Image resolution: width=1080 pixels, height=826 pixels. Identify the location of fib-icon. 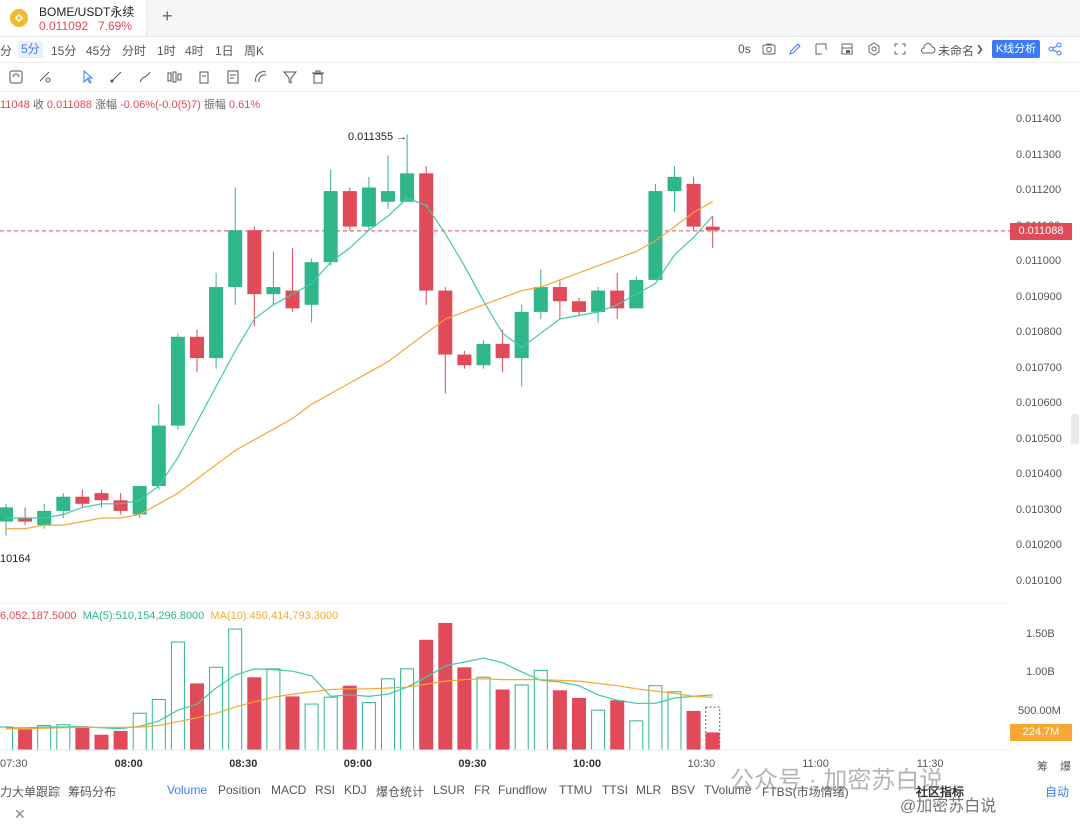
(261, 77).